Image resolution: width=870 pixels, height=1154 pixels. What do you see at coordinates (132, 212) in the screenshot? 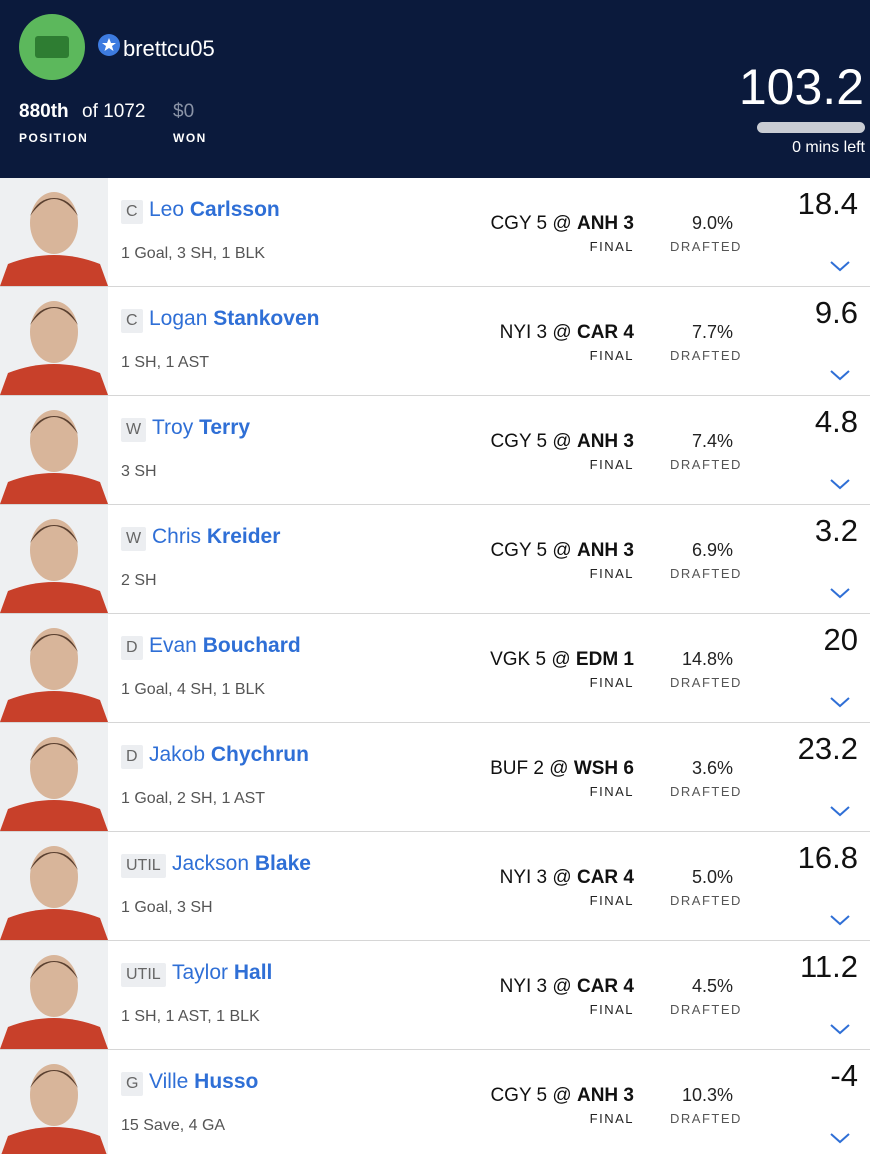
I see `position-badge: C` at bounding box center [132, 212].